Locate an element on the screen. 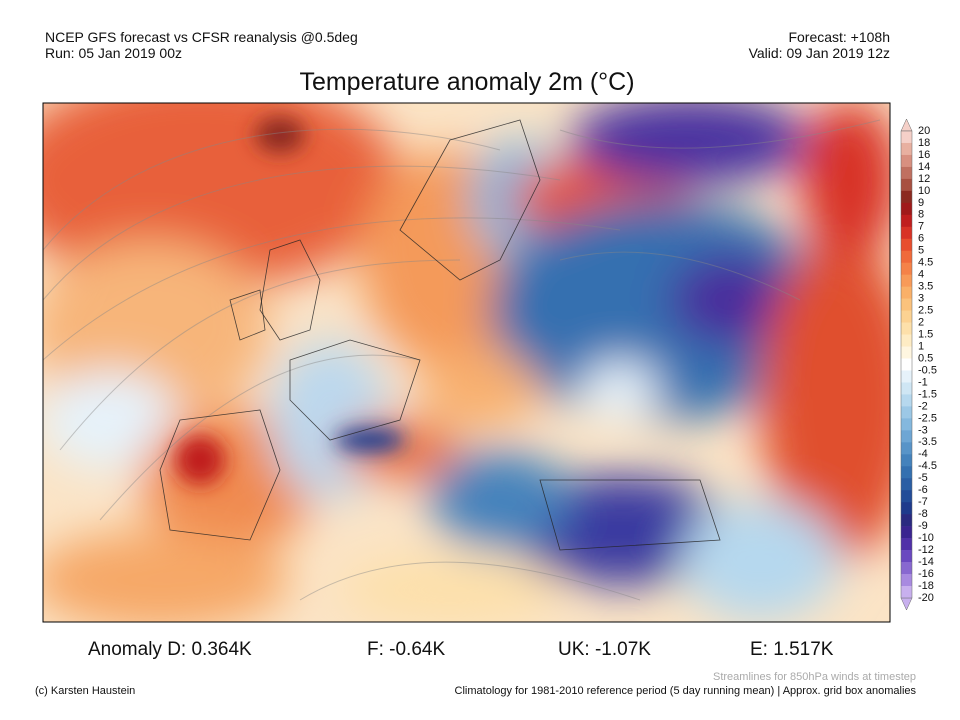 The width and height of the screenshot is (960, 720). map-title: Temperature anomaly 2m (°C) is located at coordinates (466, 82).